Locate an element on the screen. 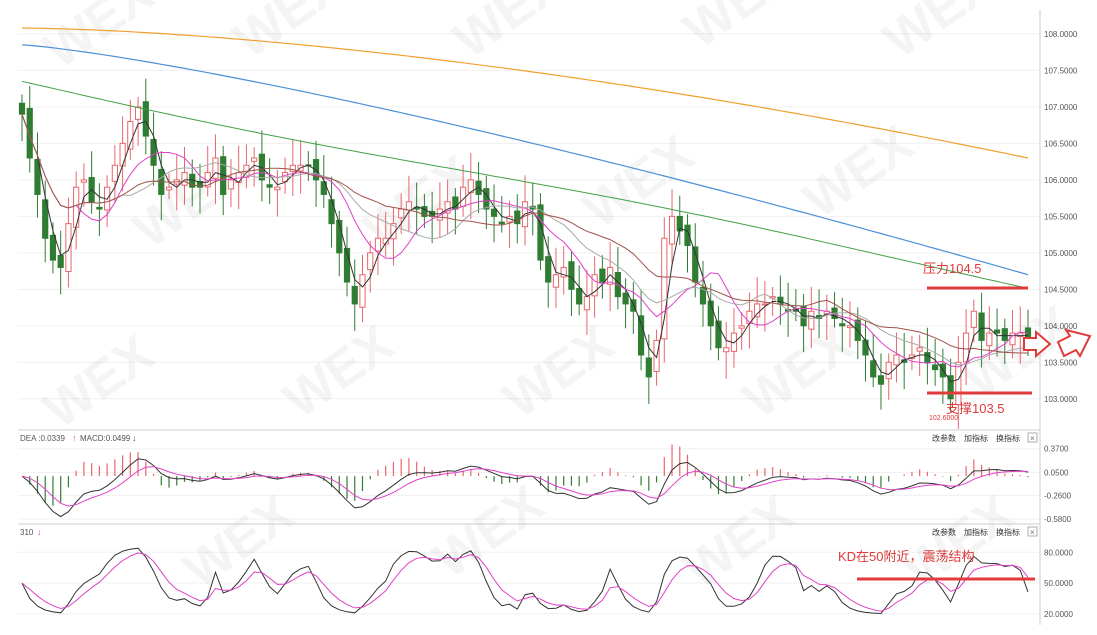 The height and width of the screenshot is (635, 1097). macd-tick-label: -0.2600 is located at coordinates (1058, 495).